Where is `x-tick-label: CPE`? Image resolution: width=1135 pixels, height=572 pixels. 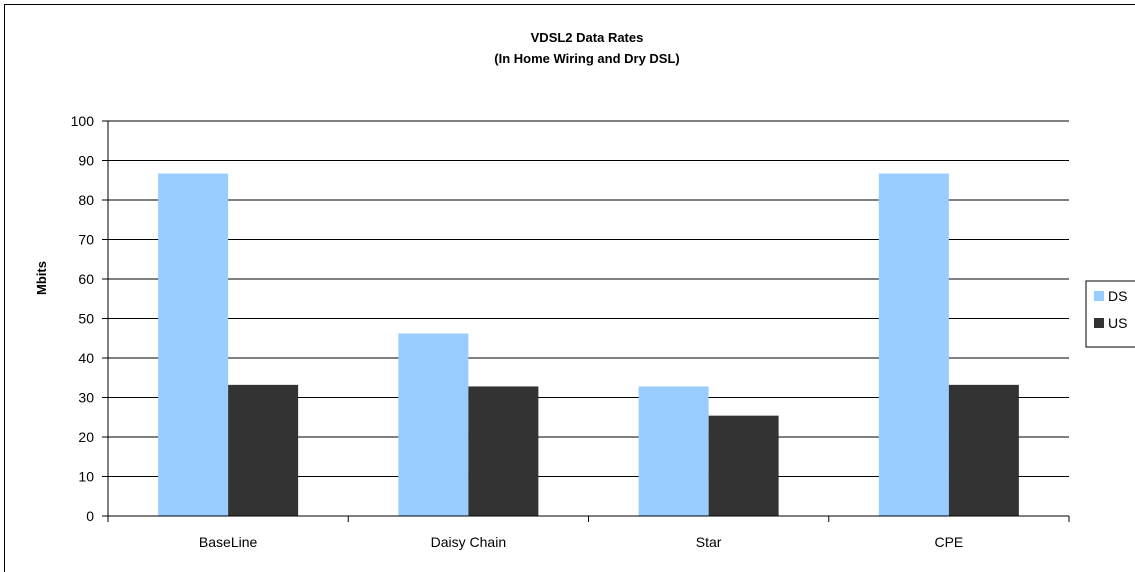 x-tick-label: CPE is located at coordinates (948, 542).